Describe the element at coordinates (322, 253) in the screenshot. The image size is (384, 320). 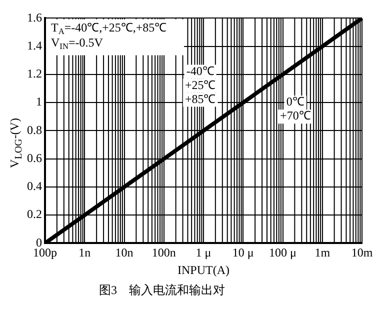
I see `x-tick-label: 1m` at that location.